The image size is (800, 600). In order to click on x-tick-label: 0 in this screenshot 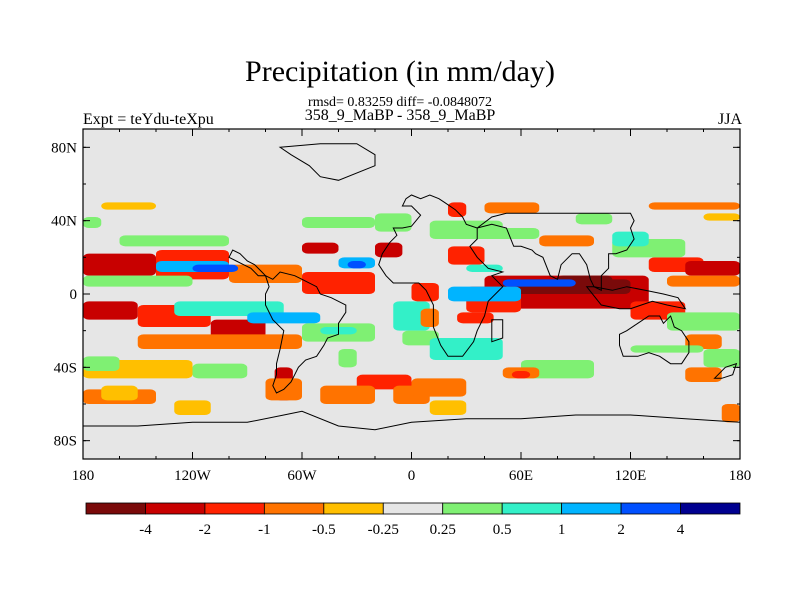, I will do `click(412, 476)`.